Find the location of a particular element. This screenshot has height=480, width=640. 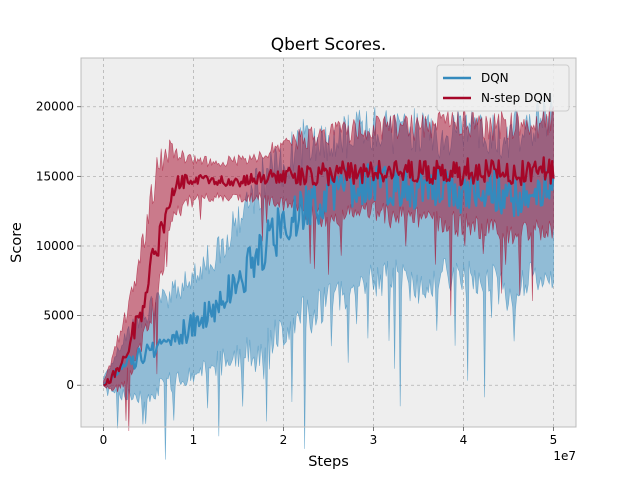

x-tick-label: 4 is located at coordinates (464, 440).